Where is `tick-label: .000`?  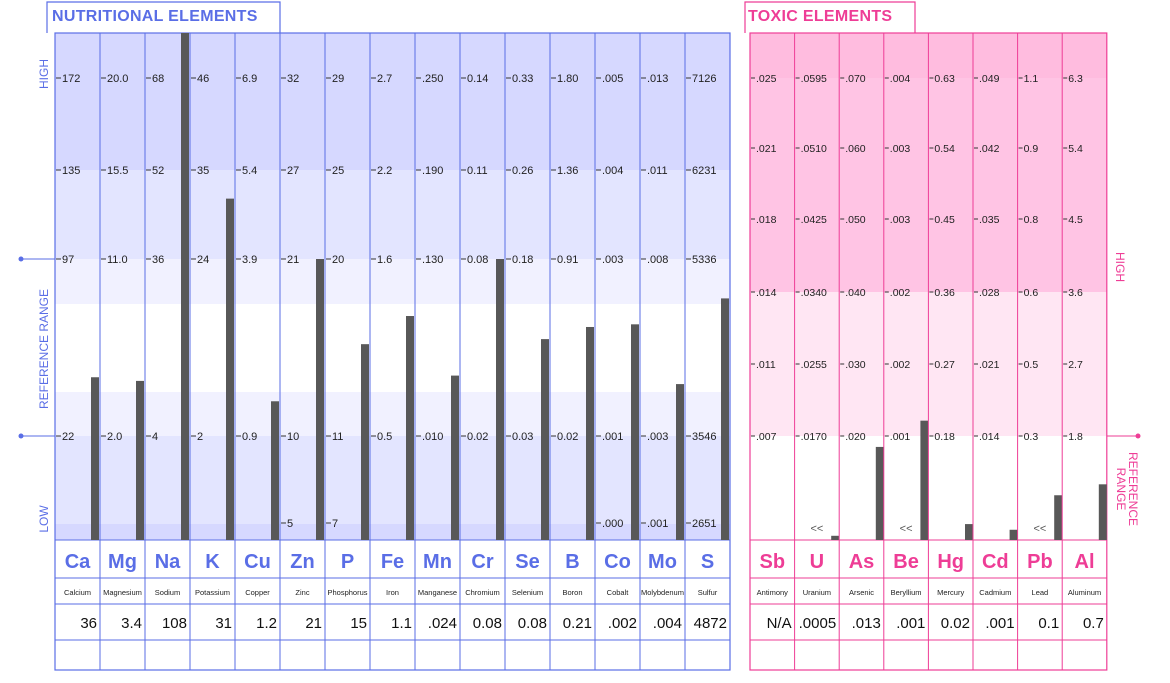 tick-label: .000 is located at coordinates (612, 524).